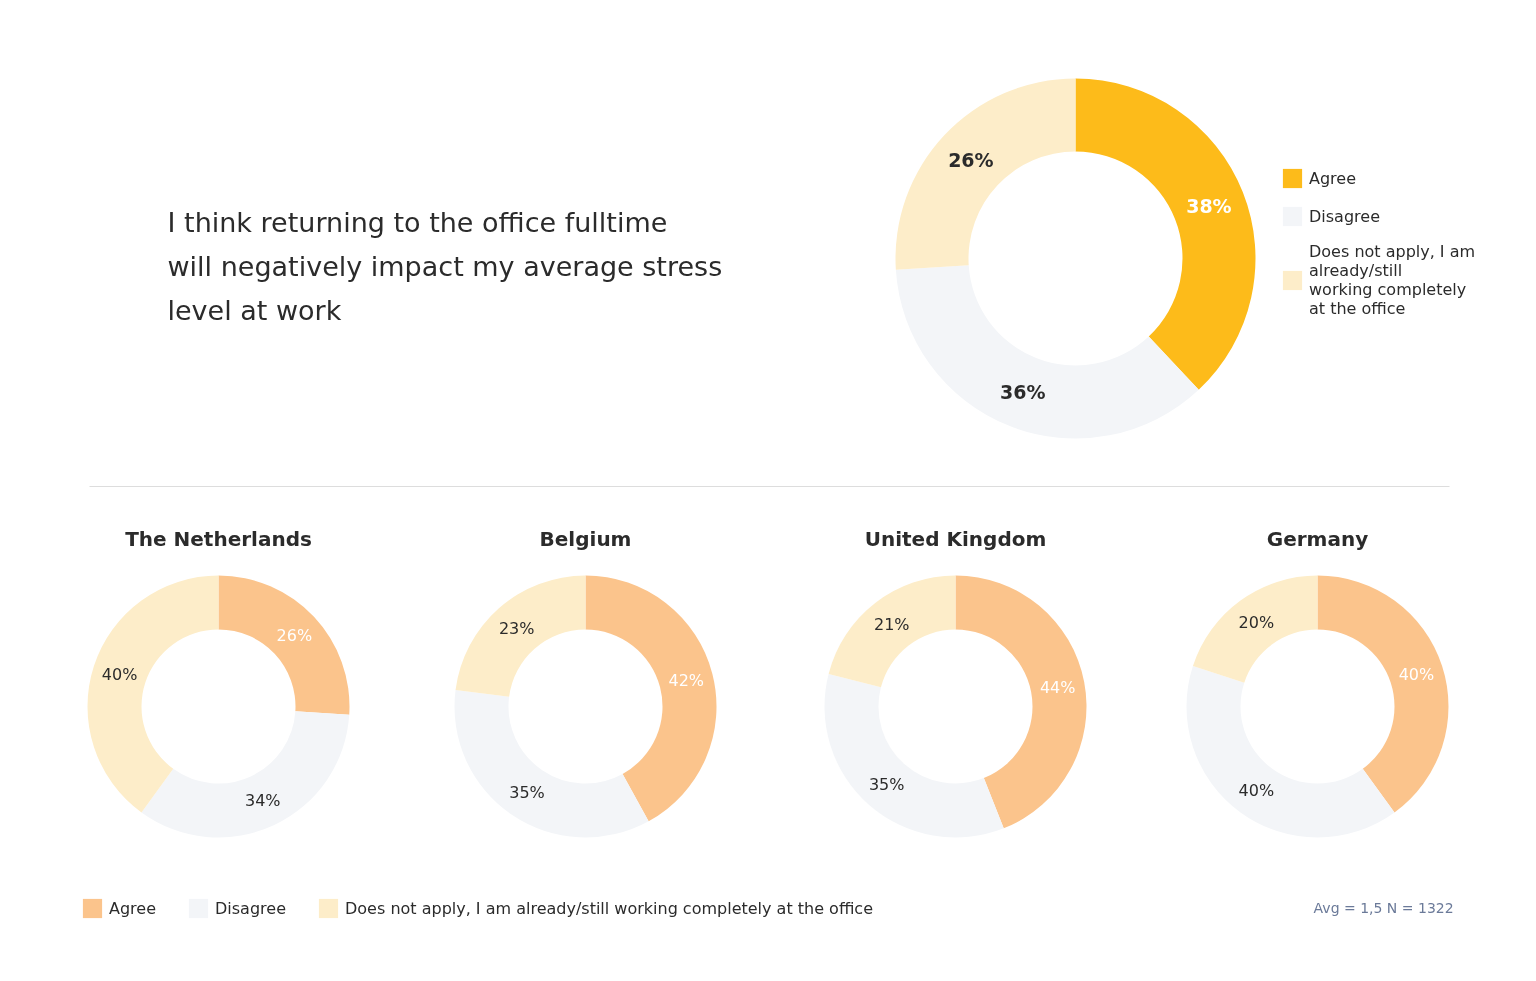  I want to click on chart-title: United Kingdom, so click(955, 538).